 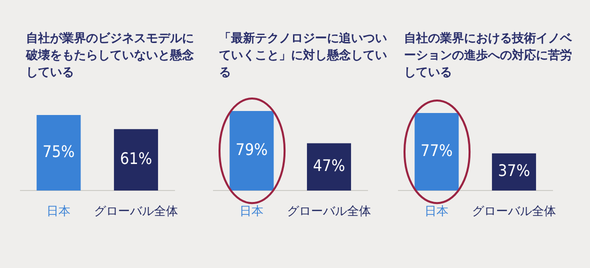 What do you see at coordinates (329, 166) in the screenshot?
I see `data-label: 47%` at bounding box center [329, 166].